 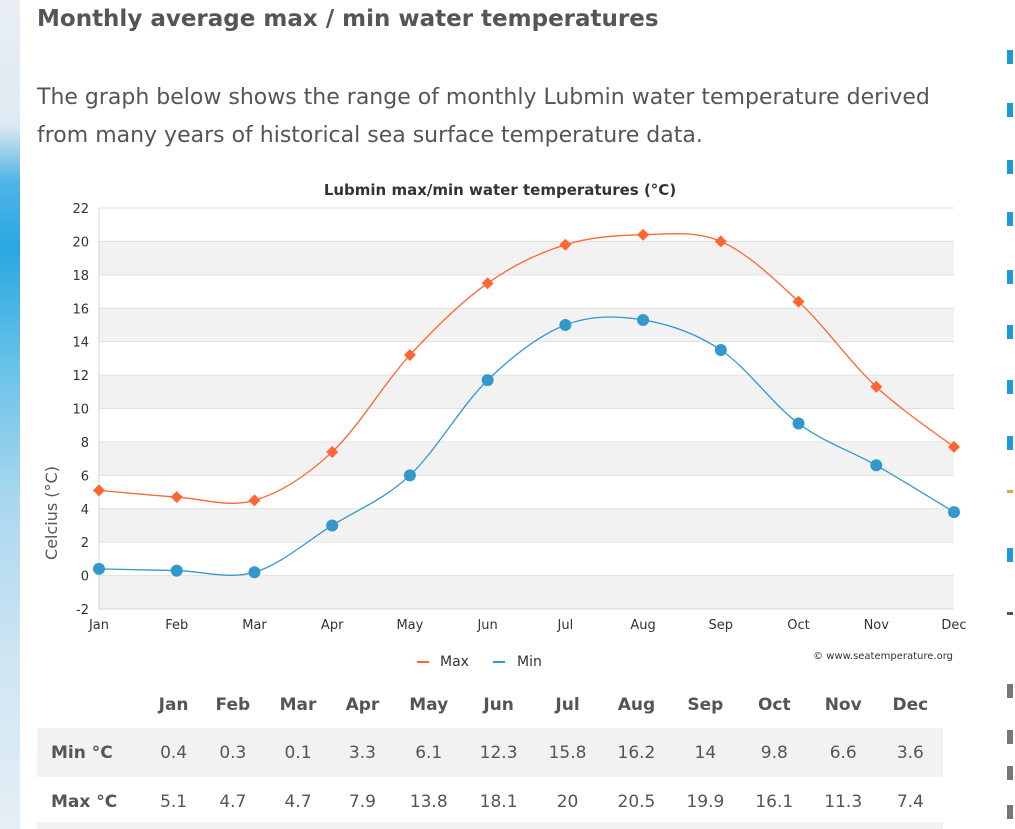 I want to click on table-cell: 11.3, so click(x=843, y=801).